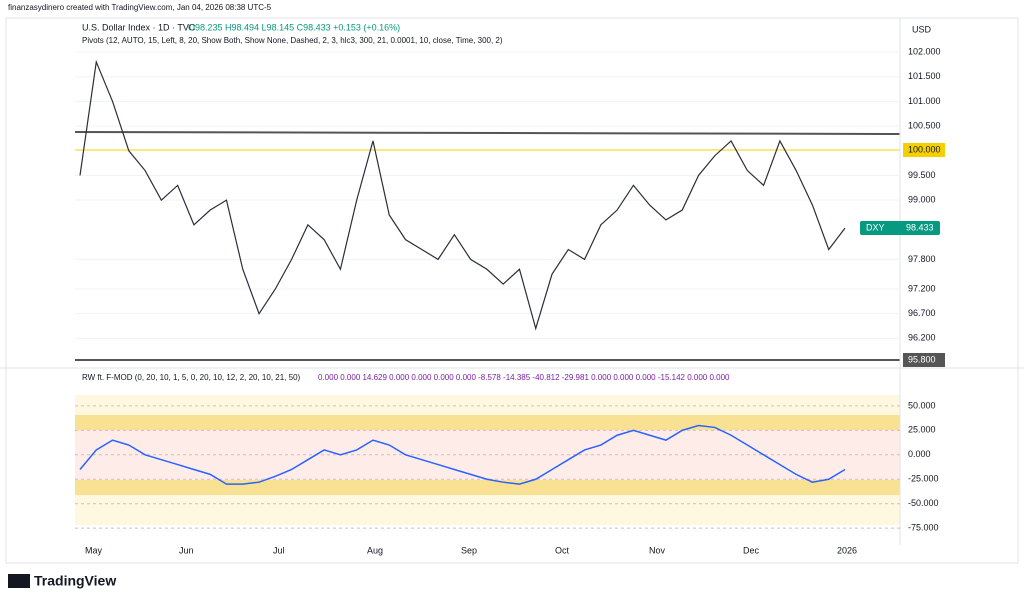  I want to click on x-tick-label: 2026, so click(847, 550).